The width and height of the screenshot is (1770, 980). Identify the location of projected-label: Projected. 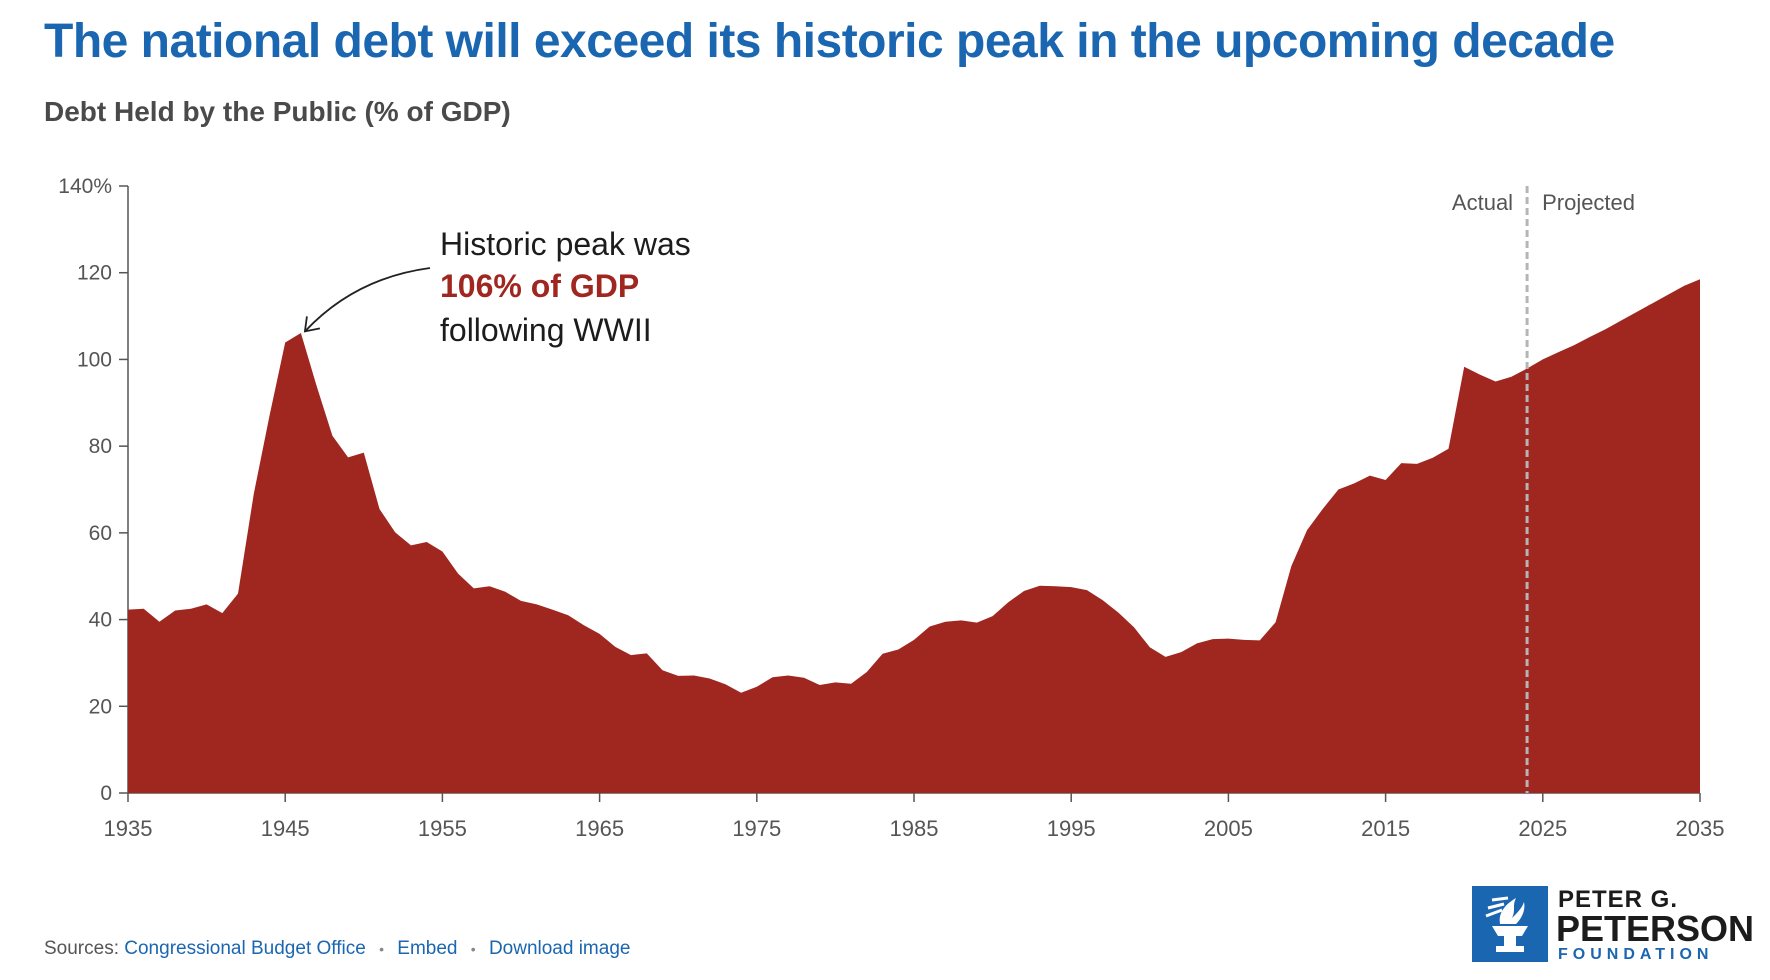
(1588, 202).